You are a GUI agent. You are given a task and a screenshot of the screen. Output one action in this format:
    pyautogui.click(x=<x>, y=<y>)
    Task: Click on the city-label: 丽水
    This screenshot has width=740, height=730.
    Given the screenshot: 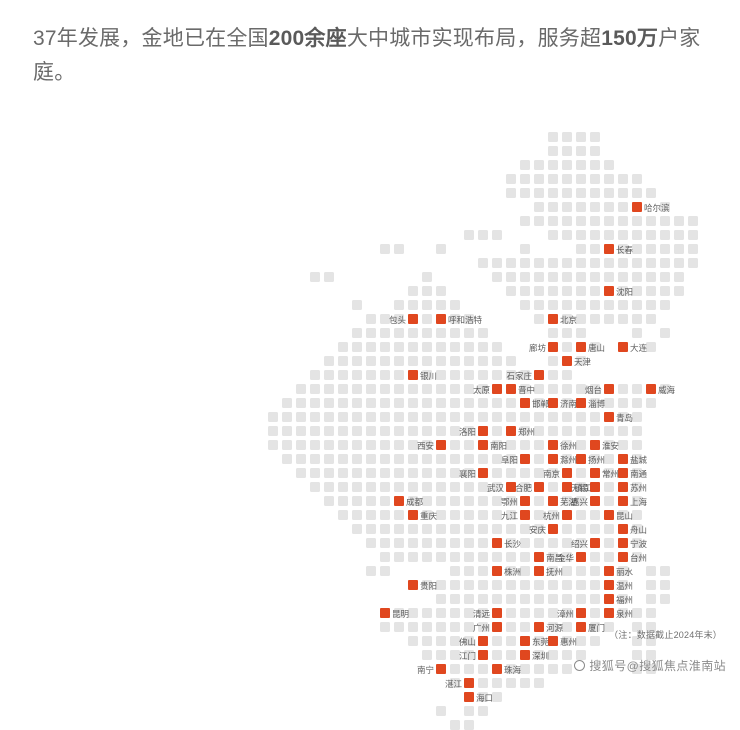 What is the action you would take?
    pyautogui.click(x=625, y=571)
    